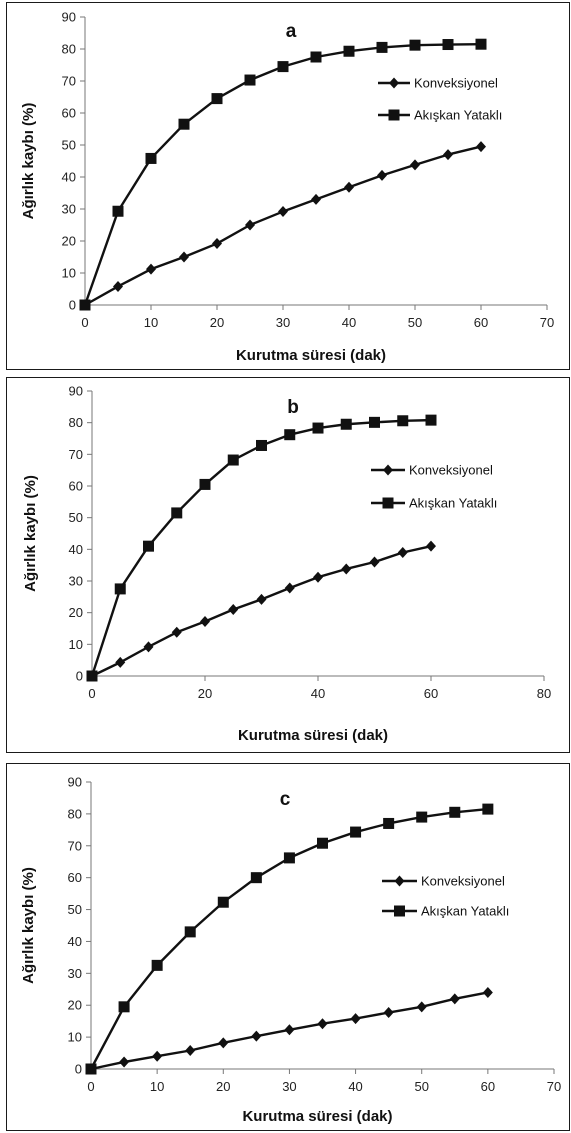 This screenshot has height=1133, width=571. I want to click on y-tick-label: 90, so click(69, 17).